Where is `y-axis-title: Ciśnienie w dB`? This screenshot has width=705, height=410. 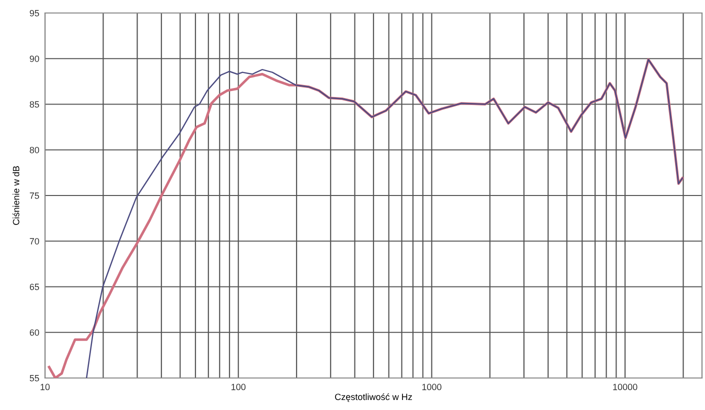
y-axis-title: Ciśnienie w dB is located at coordinates (16, 195).